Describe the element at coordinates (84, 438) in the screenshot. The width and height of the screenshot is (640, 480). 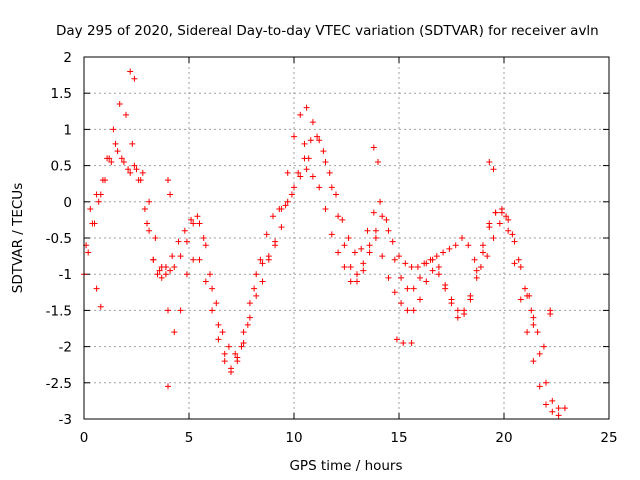
I see `x-tick-label: 0` at that location.